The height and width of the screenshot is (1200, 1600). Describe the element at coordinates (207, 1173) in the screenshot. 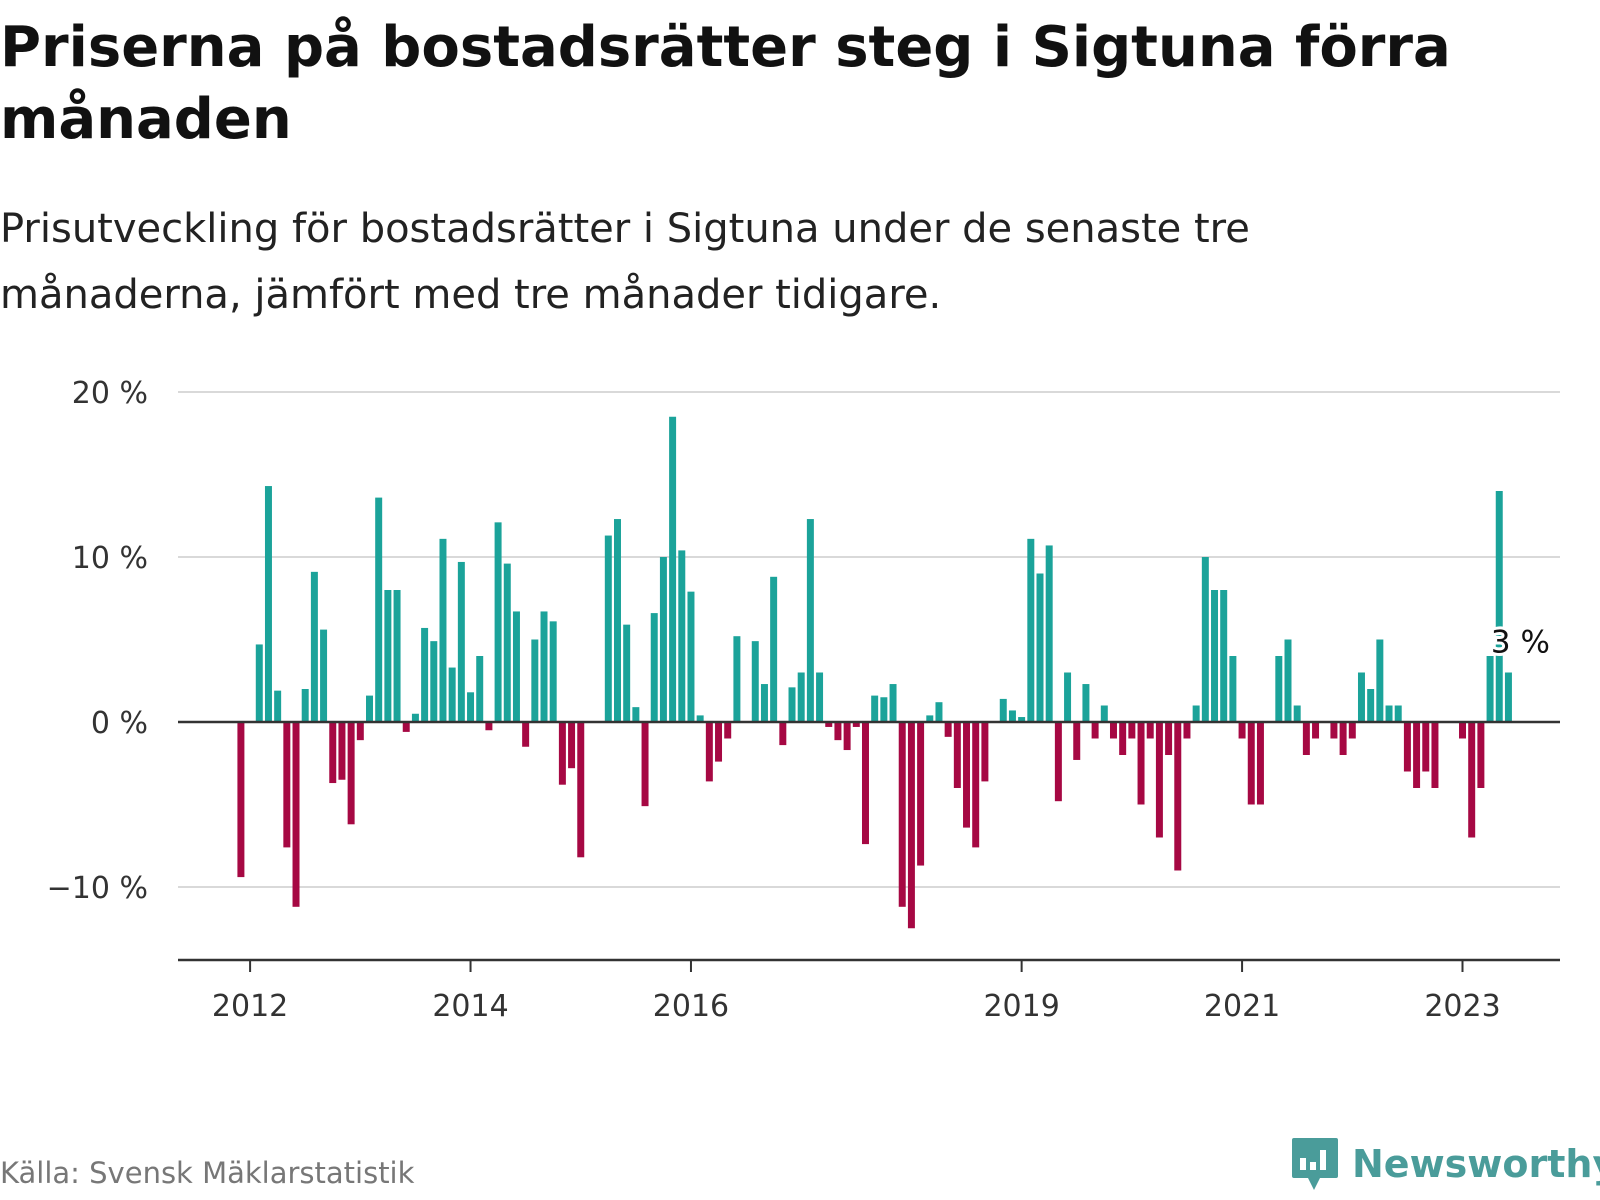

I see `source-note: Källa: Svensk Mäklarstatistik` at that location.